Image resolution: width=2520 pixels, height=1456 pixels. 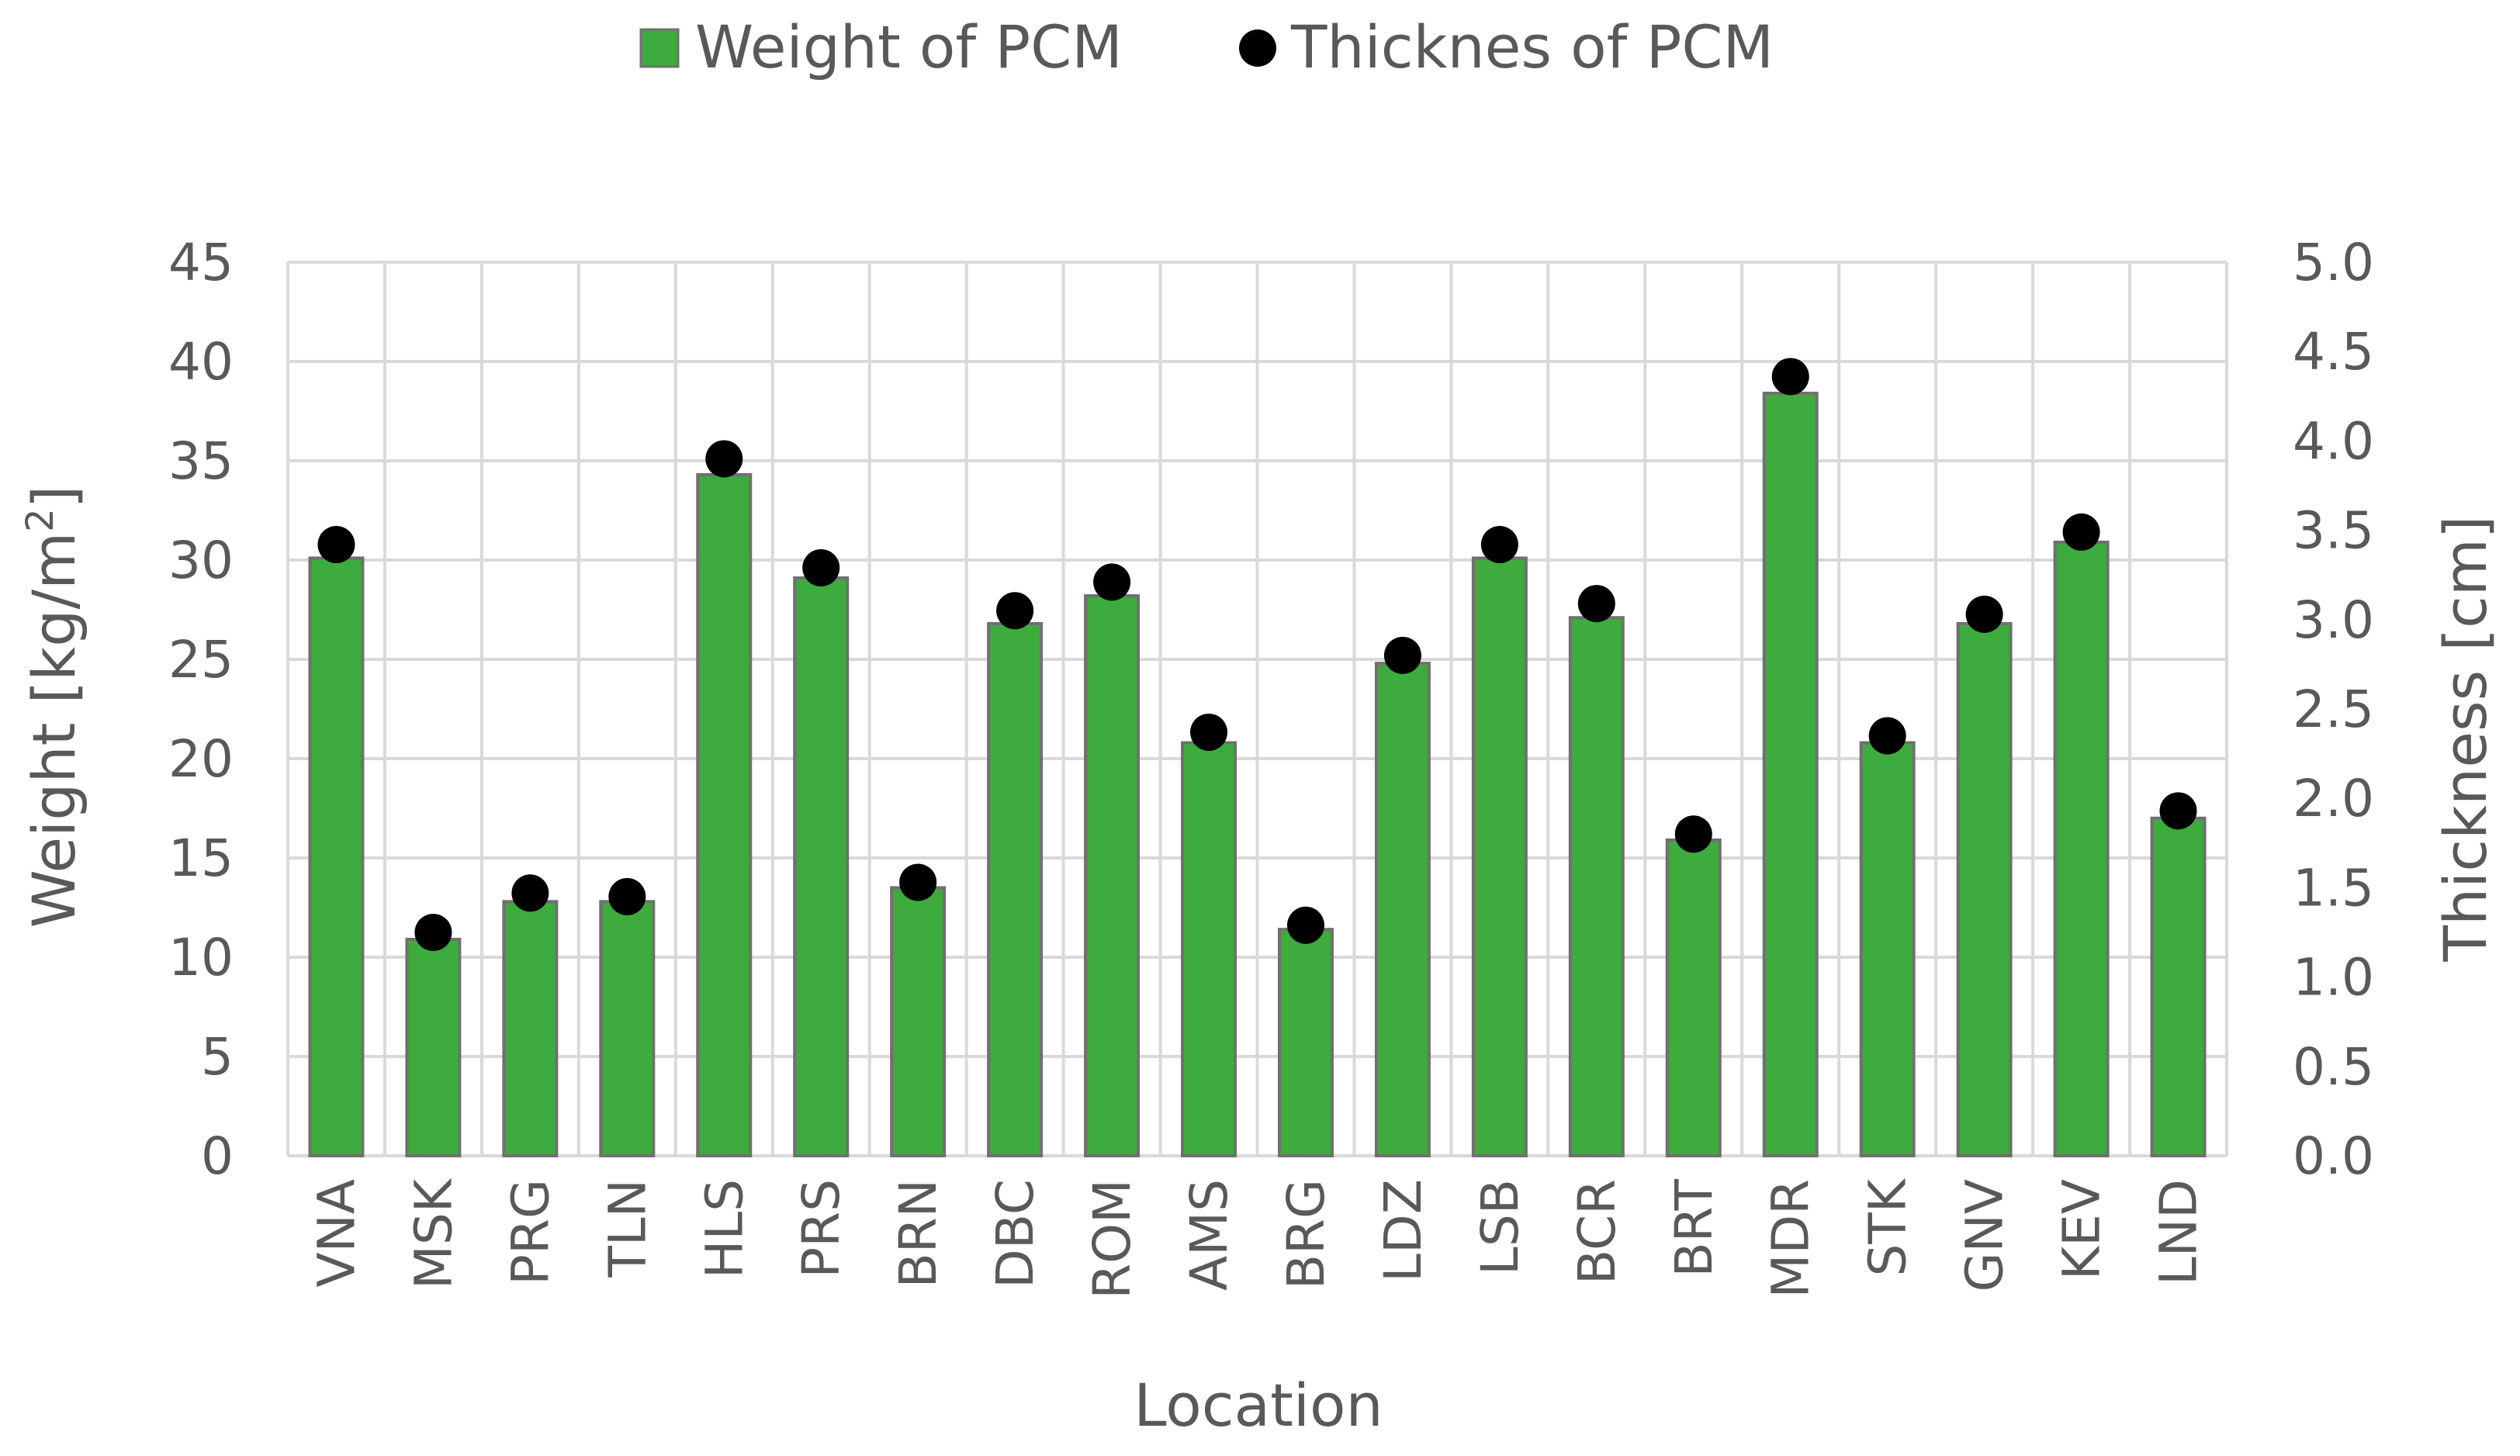 I want to click on x-tick-label-brn: BRN, so click(x=918, y=1233).